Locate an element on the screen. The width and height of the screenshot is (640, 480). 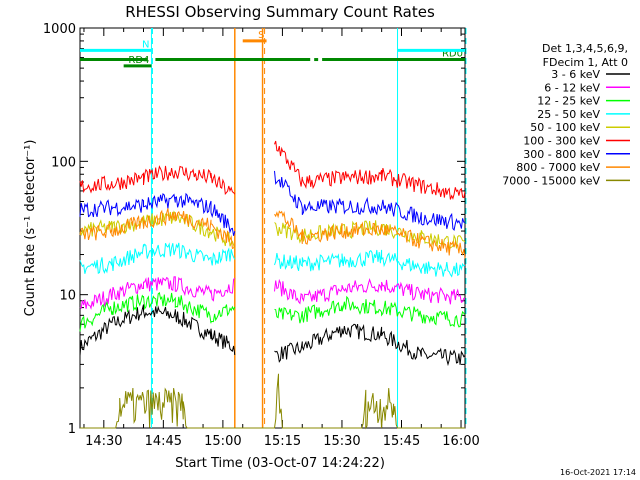
flag-label: S is located at coordinates (261, 35).